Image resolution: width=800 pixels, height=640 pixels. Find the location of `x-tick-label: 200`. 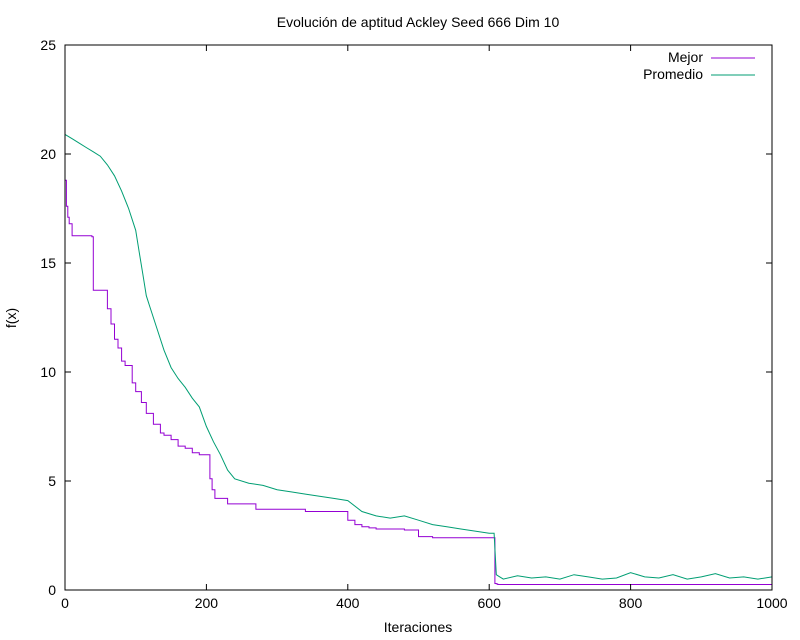

x-tick-label: 200 is located at coordinates (207, 603).